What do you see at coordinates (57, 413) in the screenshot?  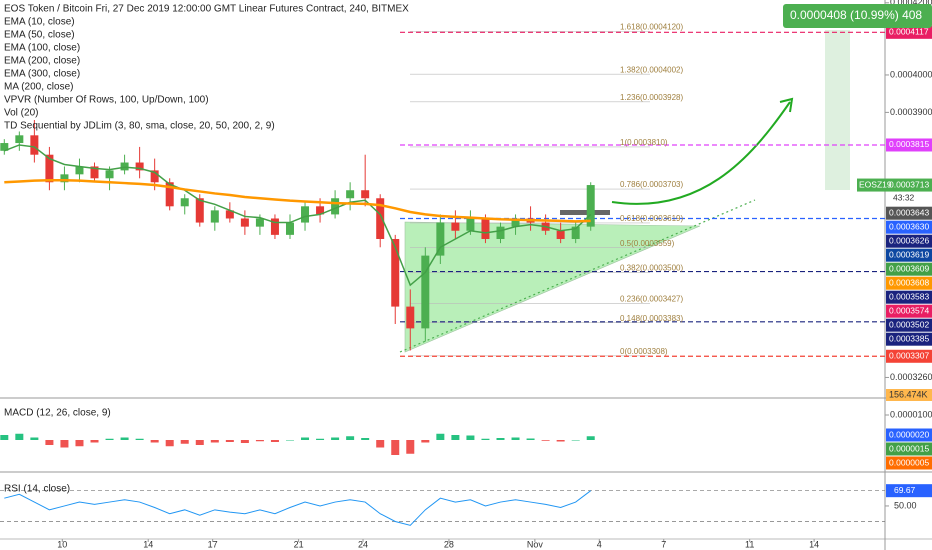 I see `macd-title: MACD (12, 26, close, 9)` at bounding box center [57, 413].